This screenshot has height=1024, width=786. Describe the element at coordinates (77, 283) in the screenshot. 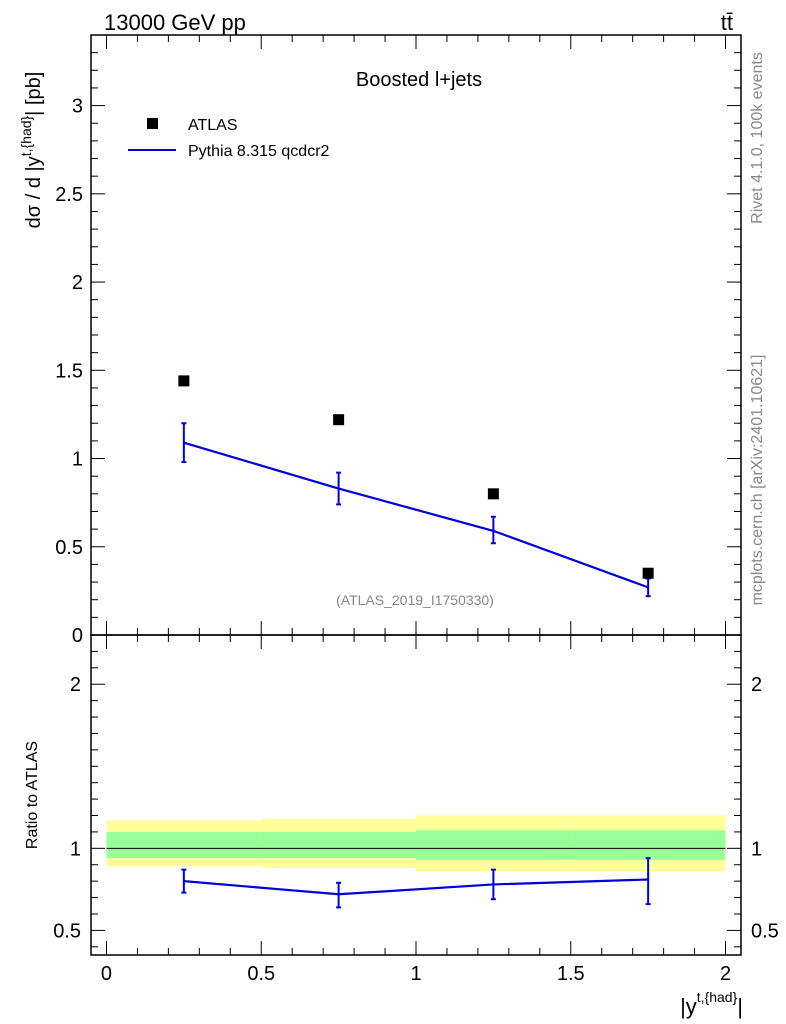

I see `main-ytick-label: 2` at that location.